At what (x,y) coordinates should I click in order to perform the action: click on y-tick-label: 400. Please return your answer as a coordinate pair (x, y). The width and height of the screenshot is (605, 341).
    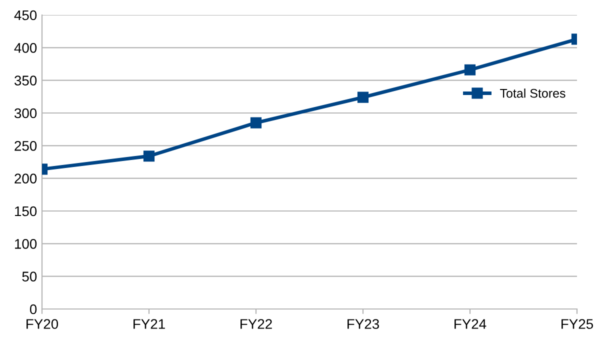
    Looking at the image, I should click on (25, 48).